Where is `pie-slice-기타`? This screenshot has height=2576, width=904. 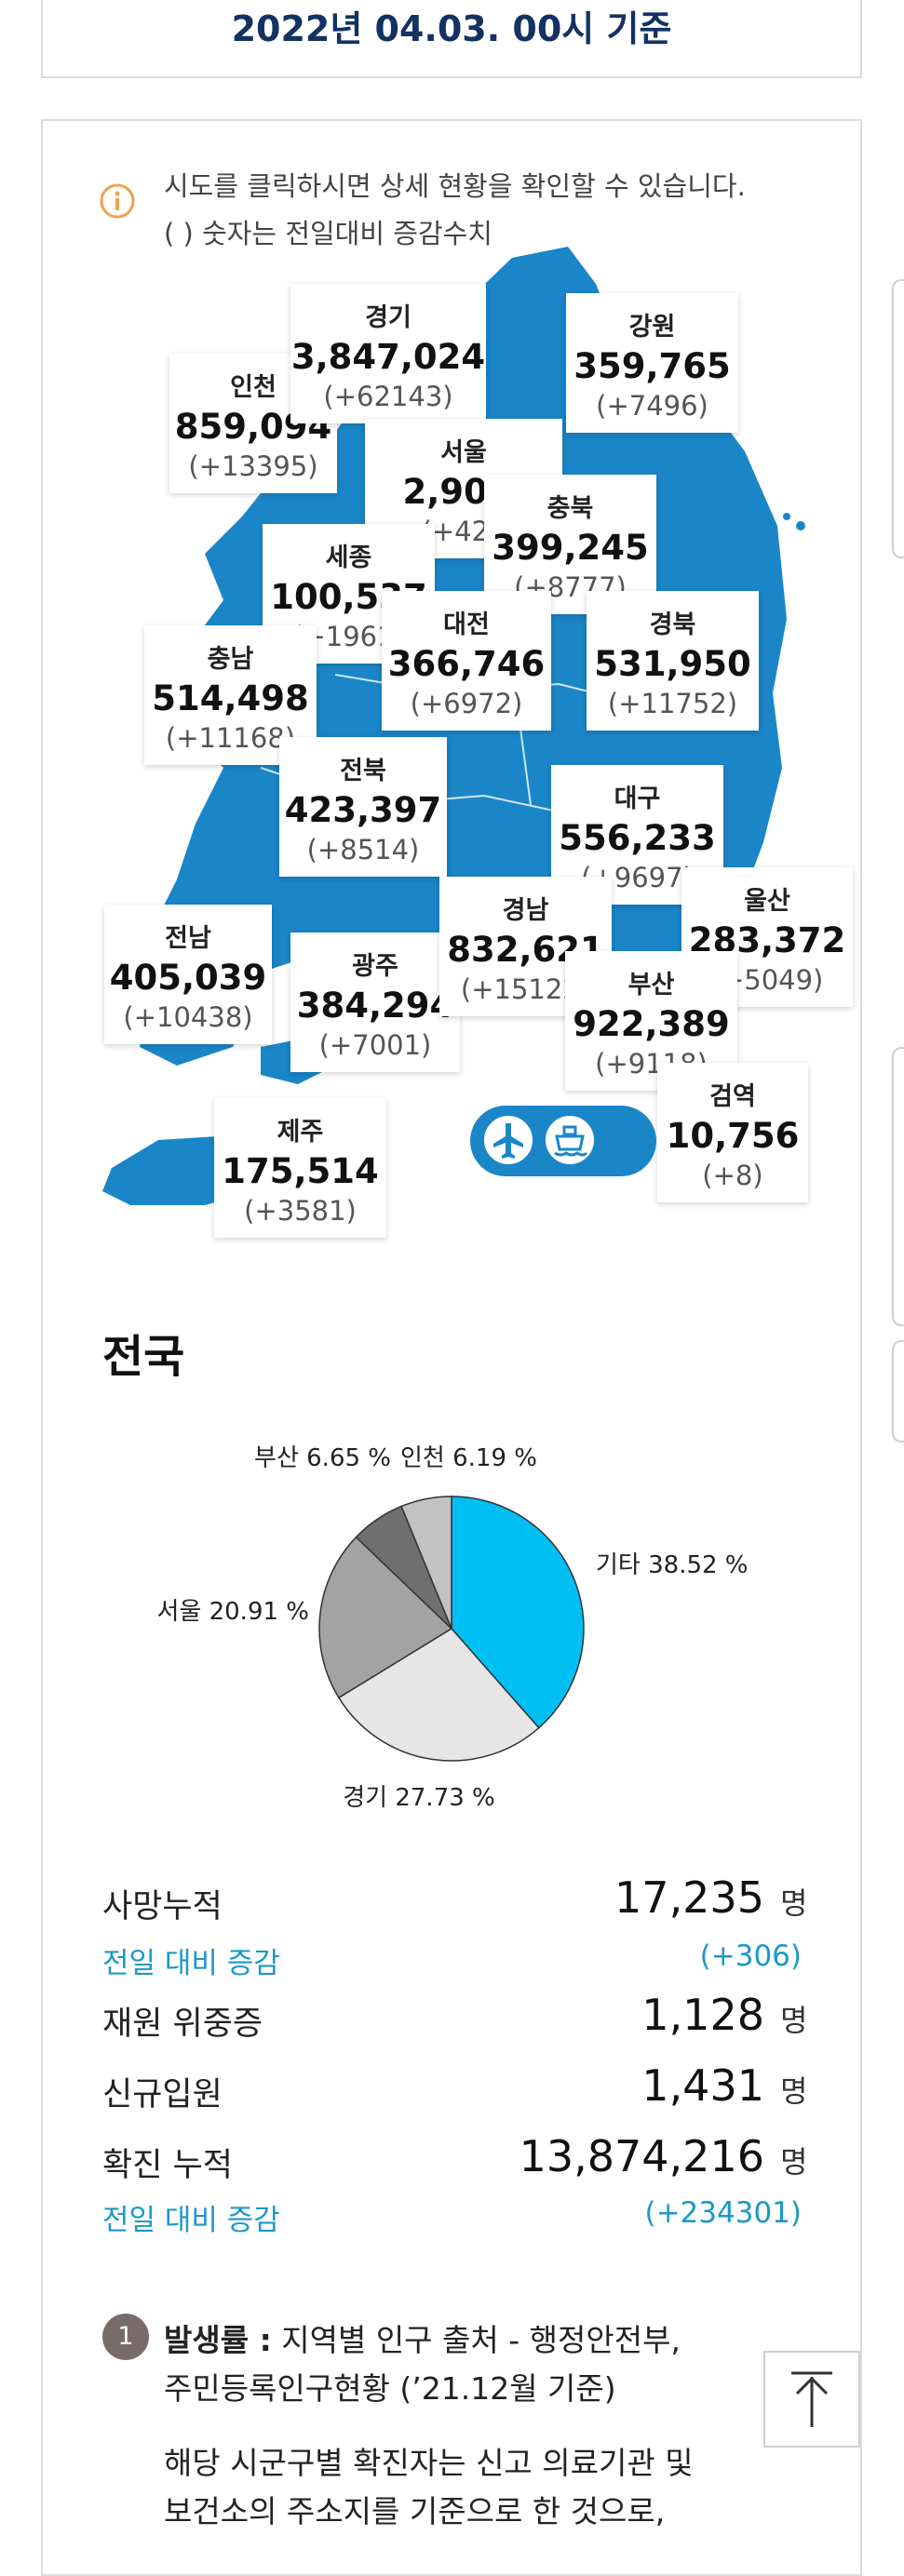 pie-slice-기타 is located at coordinates (518, 1612).